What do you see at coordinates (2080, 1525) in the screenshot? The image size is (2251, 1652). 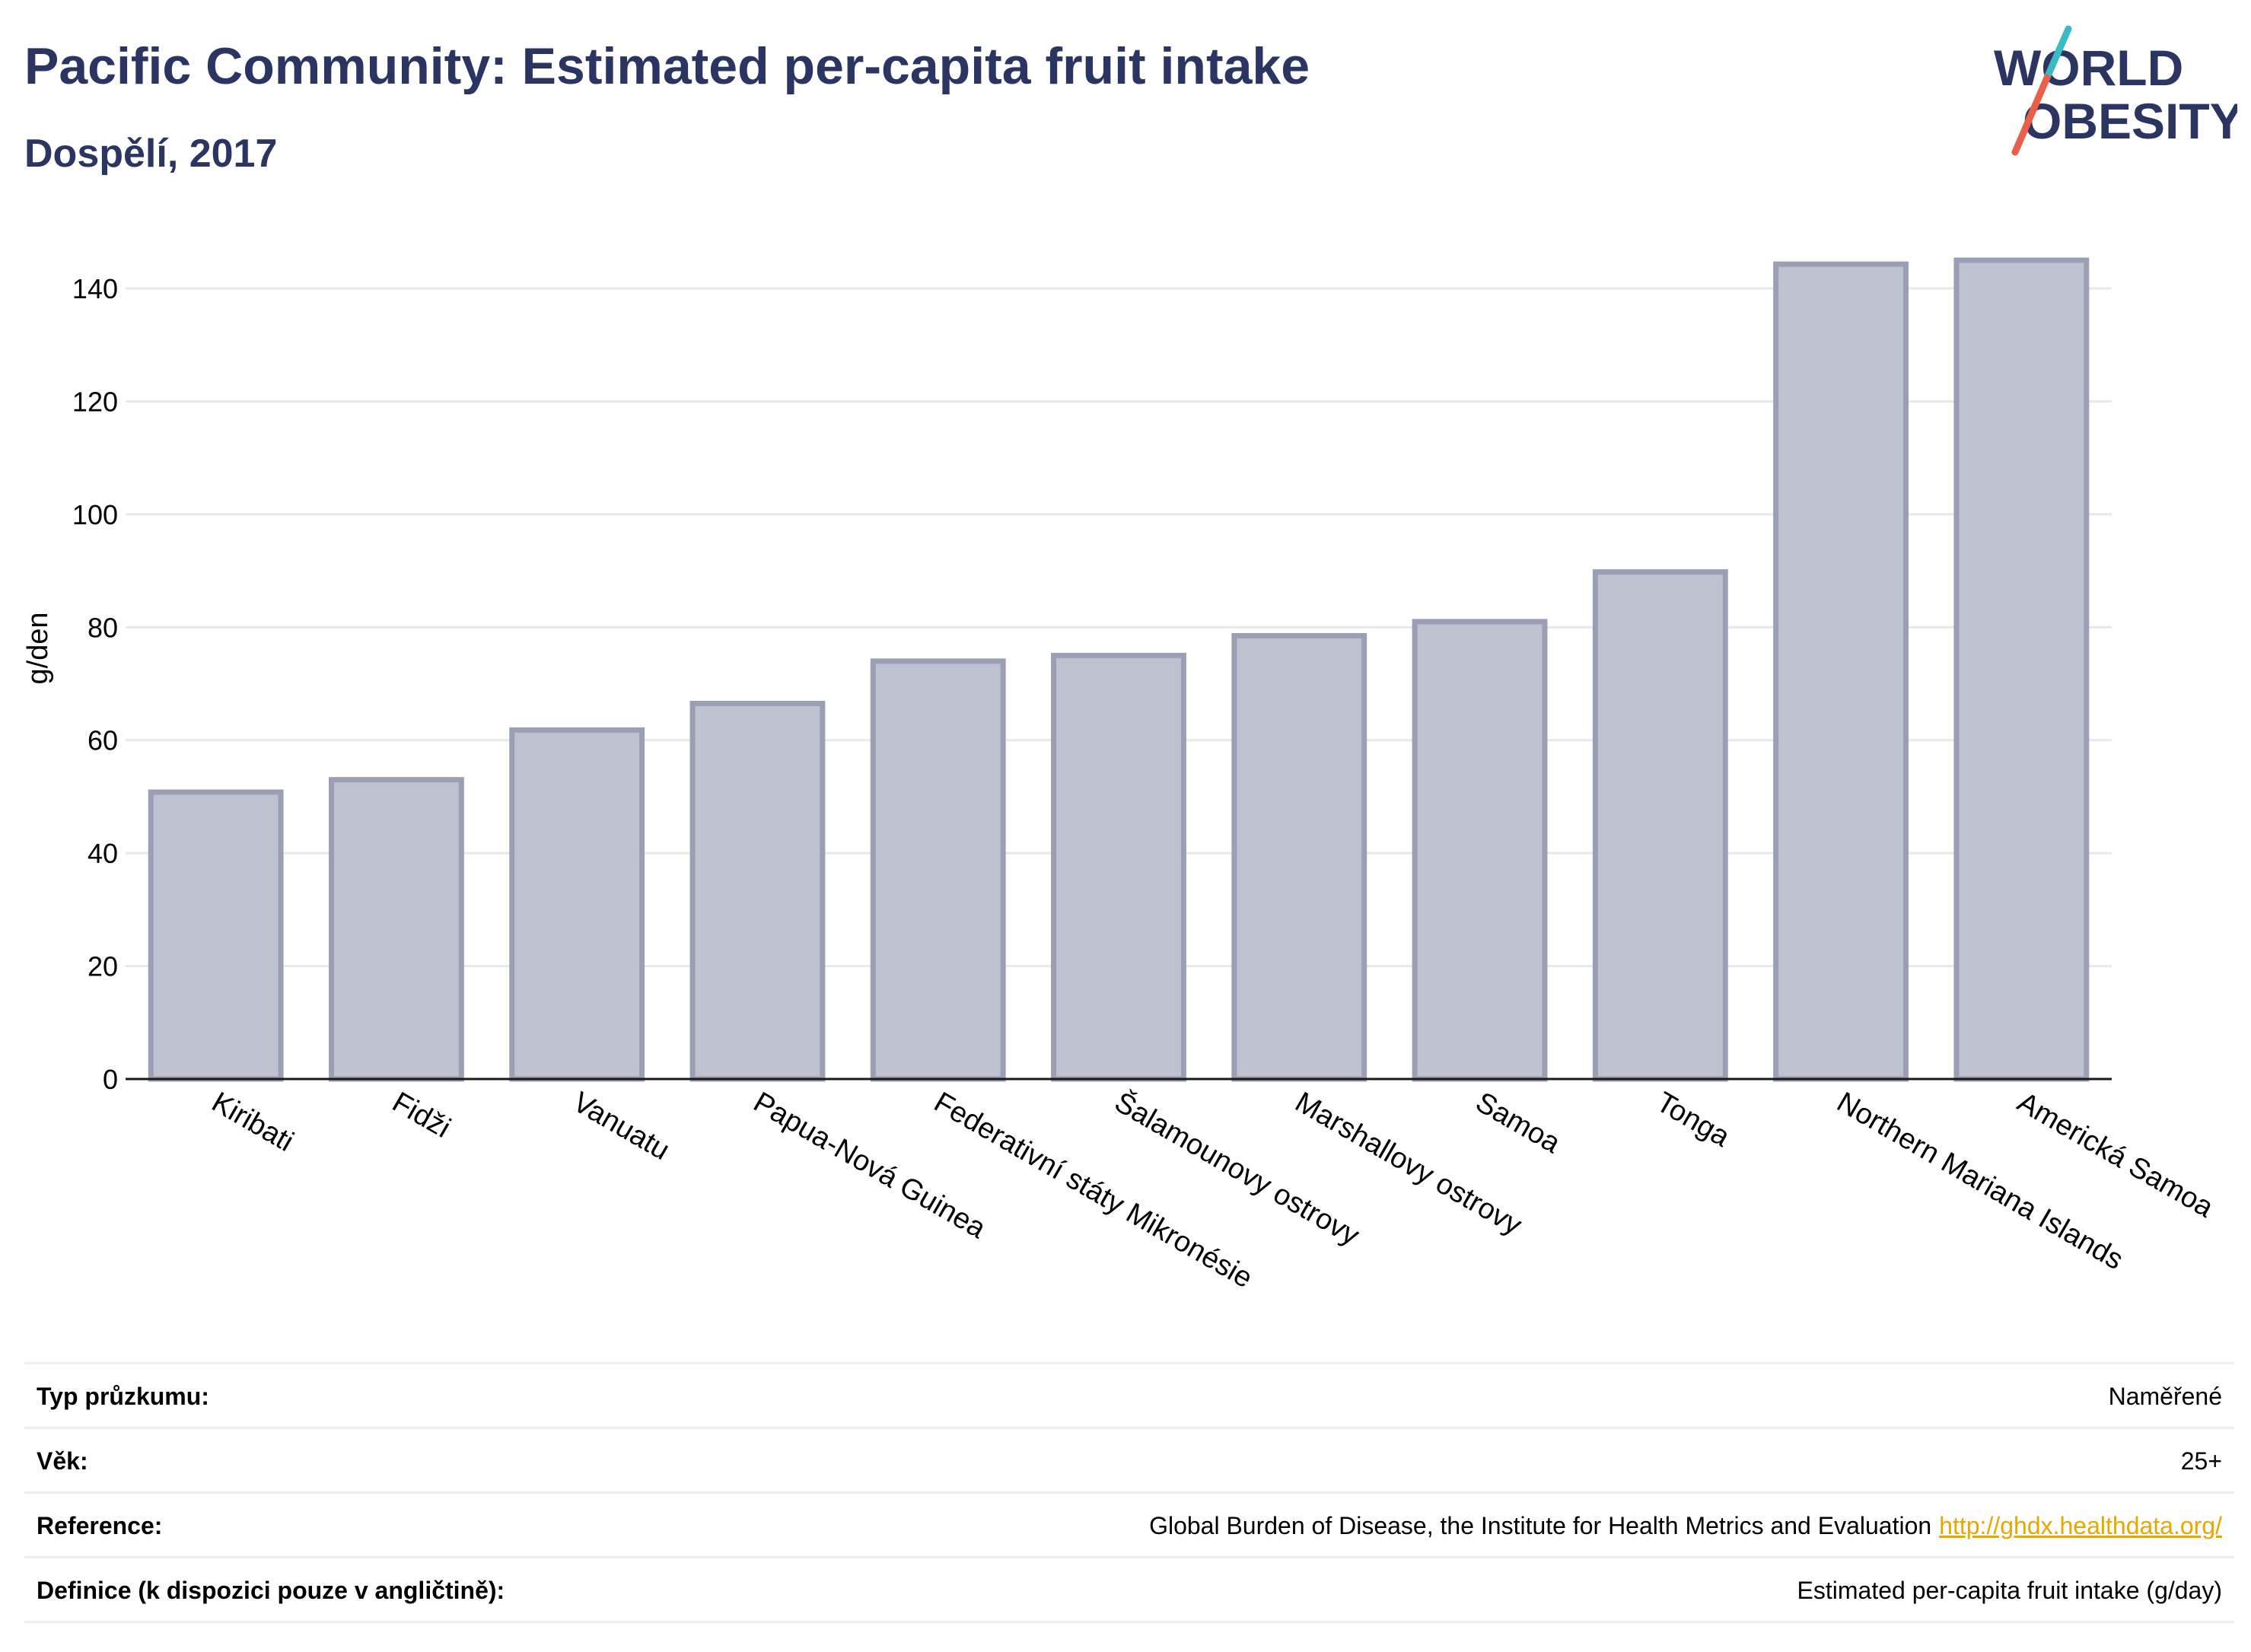 I see `reference-link: http://ghdx.healthdata.org/` at bounding box center [2080, 1525].